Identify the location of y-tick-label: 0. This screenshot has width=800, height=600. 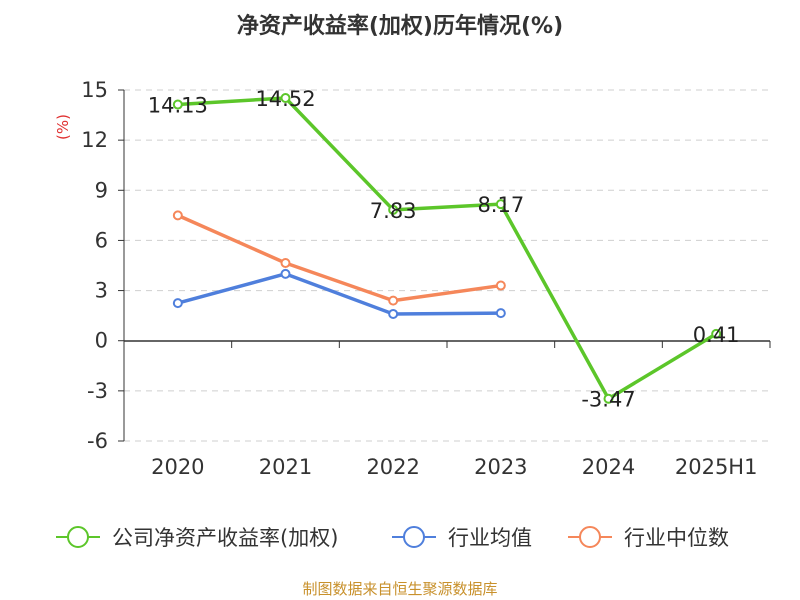
(101, 341).